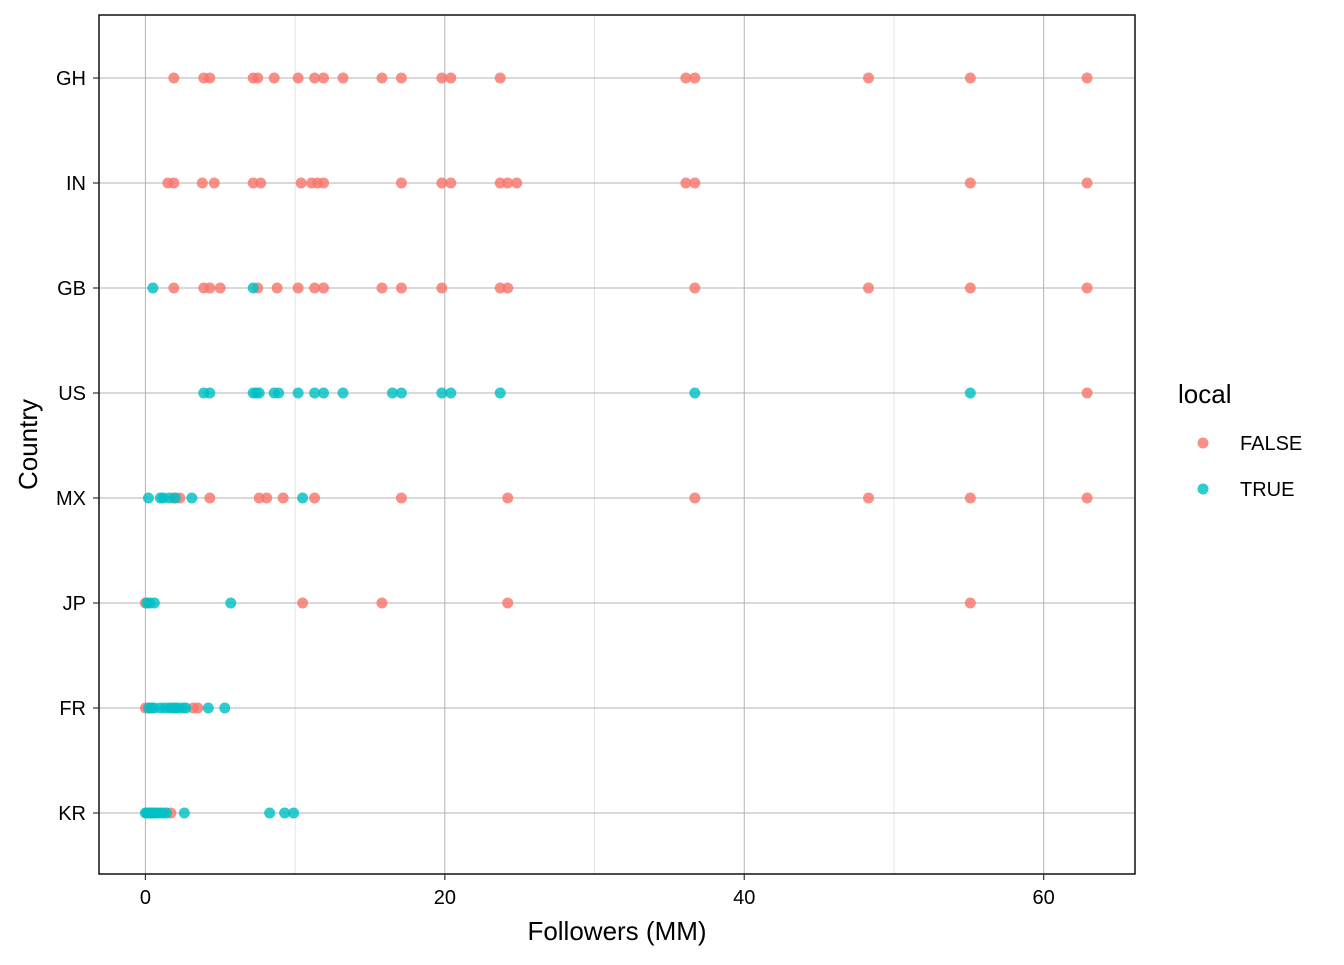 Image resolution: width=1344 pixels, height=965 pixels. What do you see at coordinates (616, 931) in the screenshot?
I see `x-axis-title: Followers (MM)` at bounding box center [616, 931].